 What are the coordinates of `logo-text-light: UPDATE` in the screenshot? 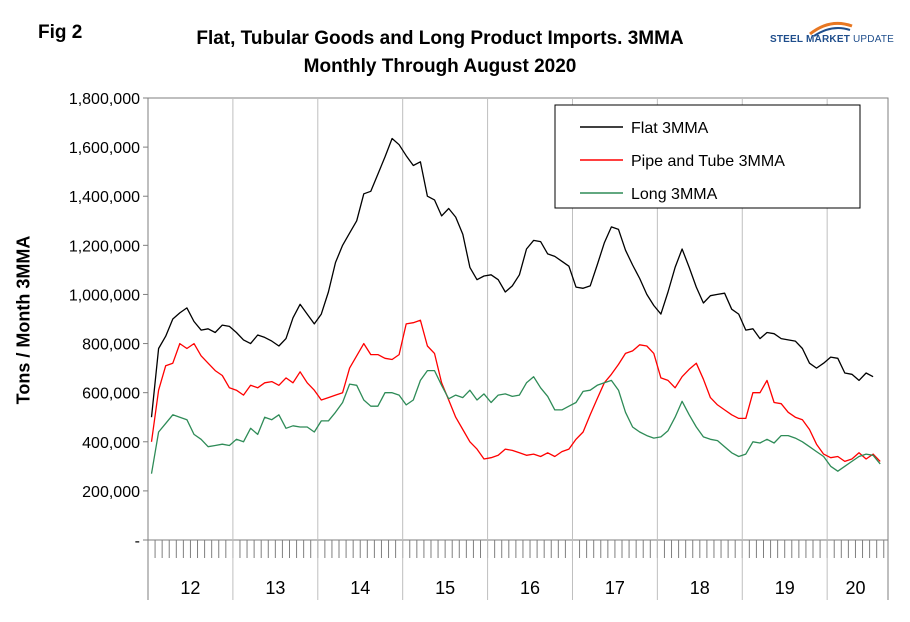 It's located at (873, 39).